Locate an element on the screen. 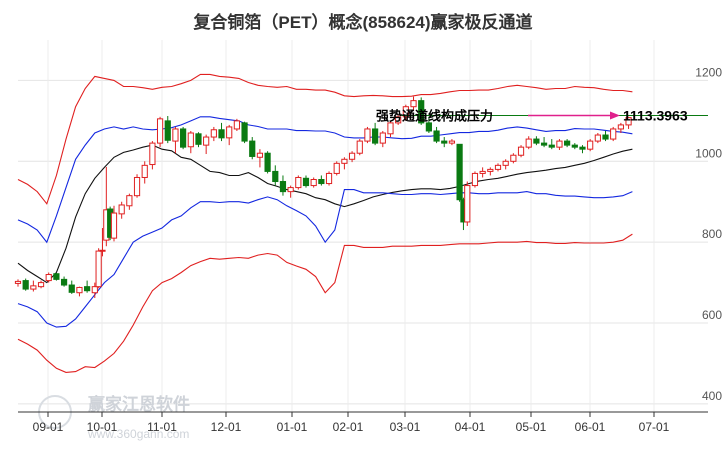 This screenshot has width=726, height=450. x-tick-label: 03-01 is located at coordinates (405, 427).